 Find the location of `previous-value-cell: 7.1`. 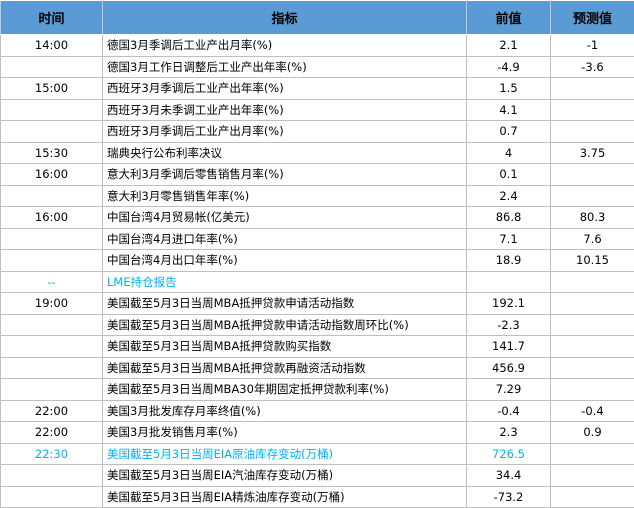

previous-value-cell: 7.1 is located at coordinates (509, 239).